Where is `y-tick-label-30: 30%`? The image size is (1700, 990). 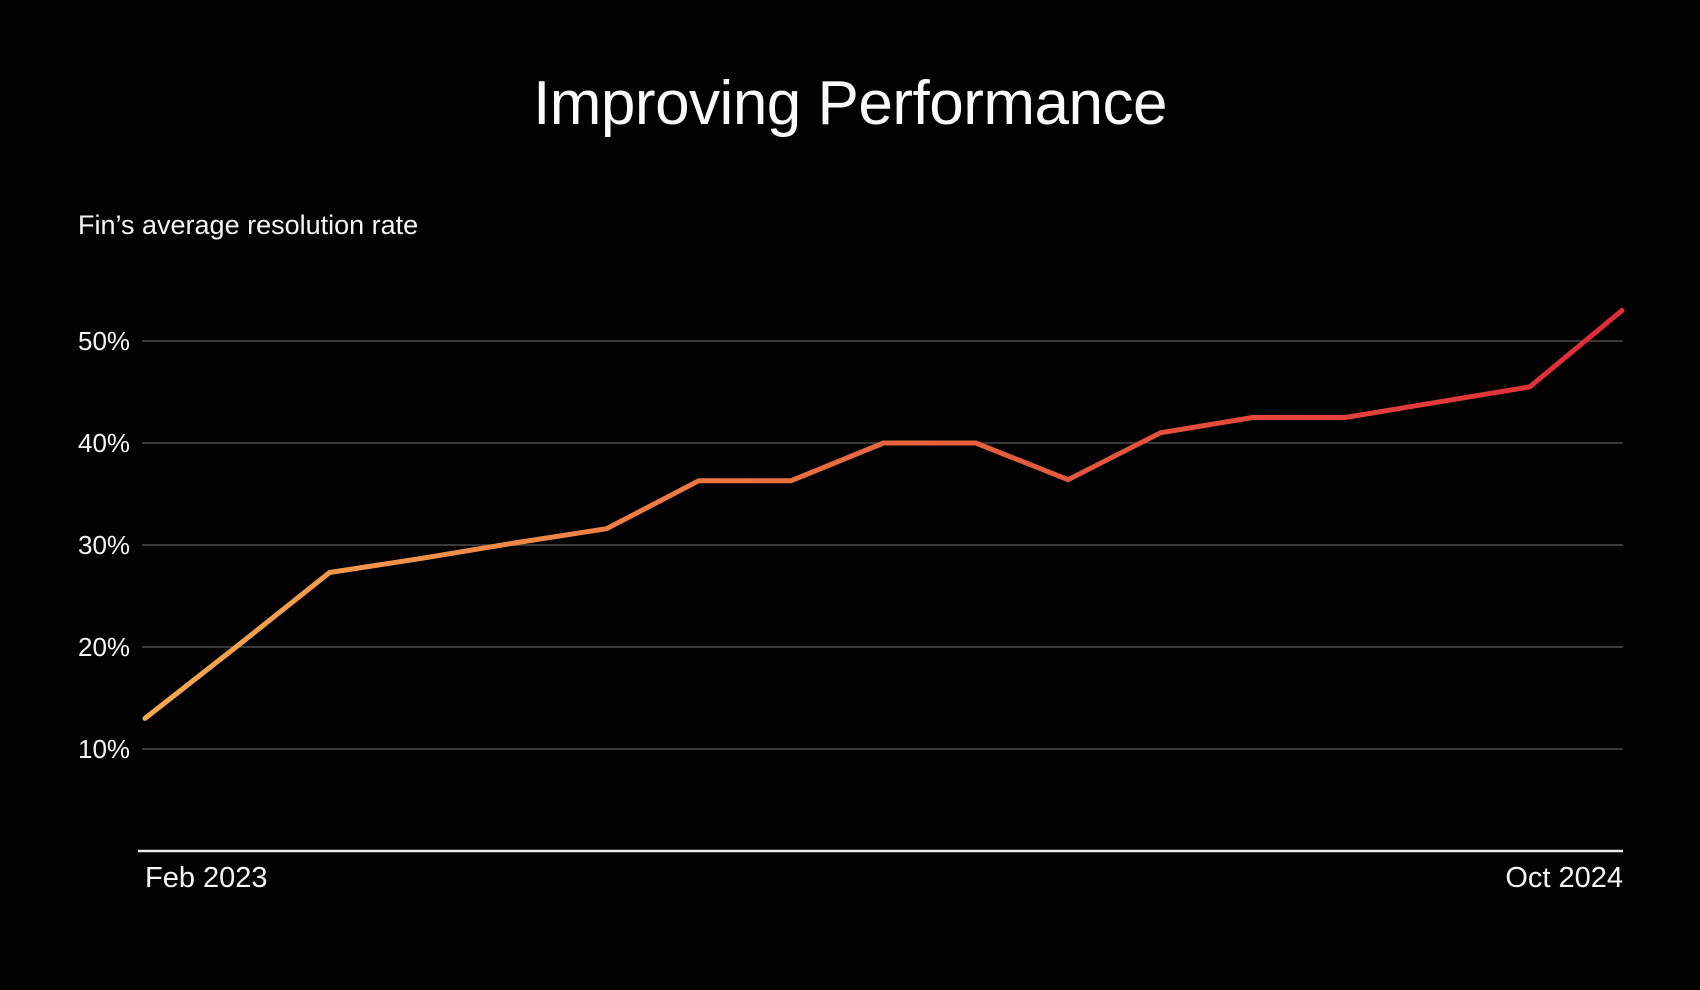 y-tick-label-30: 30% is located at coordinates (104, 545).